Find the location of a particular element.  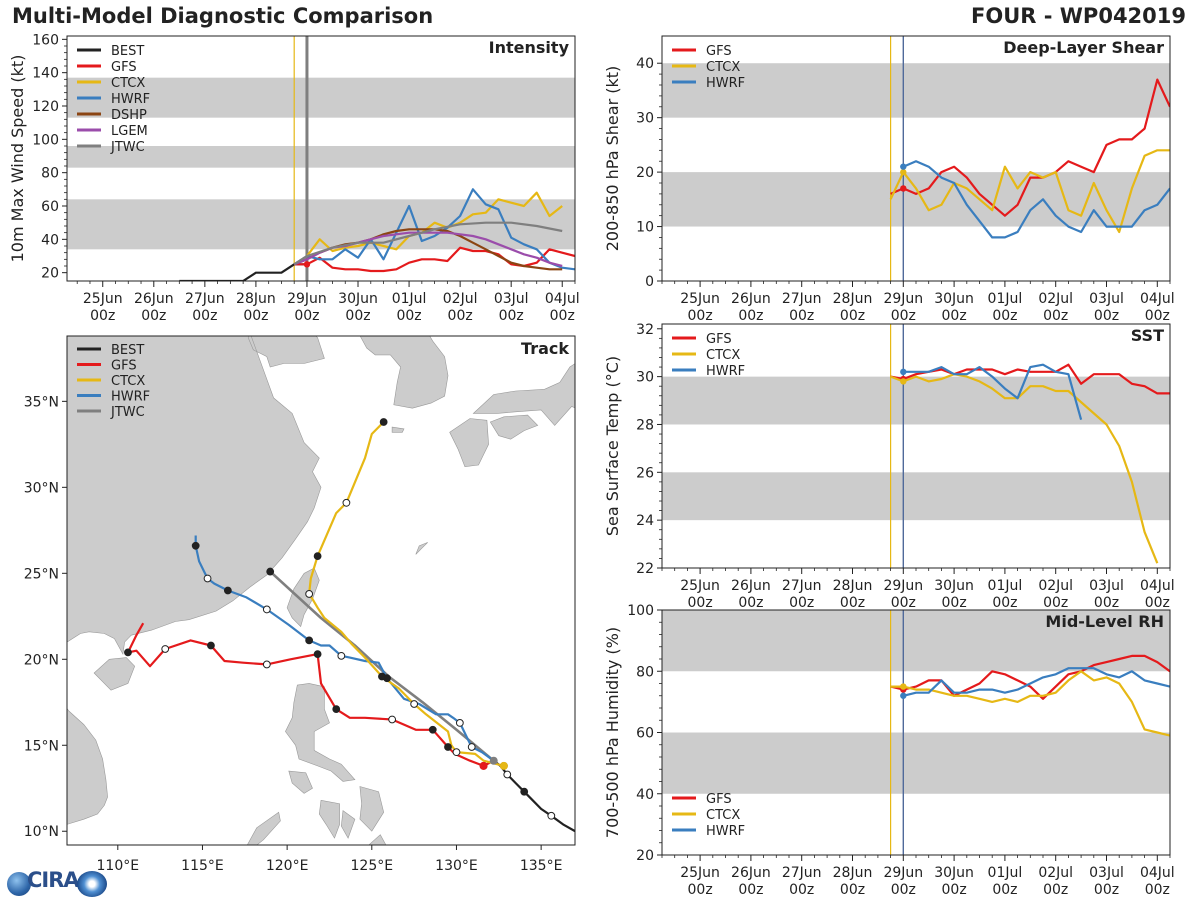

shear-legend-label-ctcx: CTCX is located at coordinates (723, 67).